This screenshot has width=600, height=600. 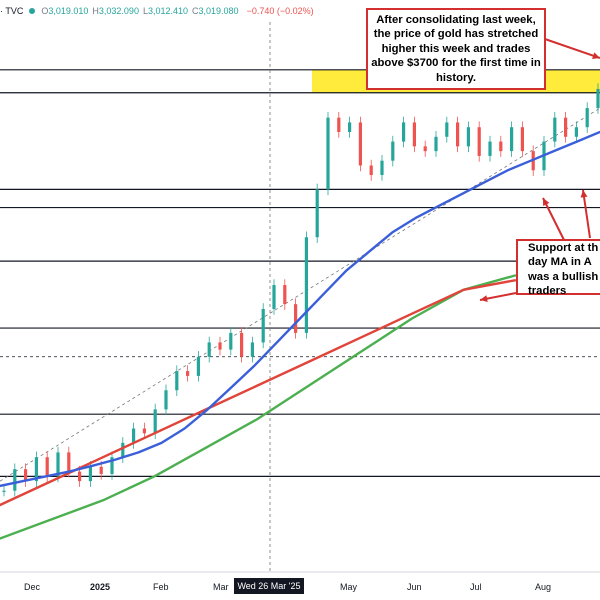 I want to click on symbol-label: · TVC, so click(x=12, y=11).